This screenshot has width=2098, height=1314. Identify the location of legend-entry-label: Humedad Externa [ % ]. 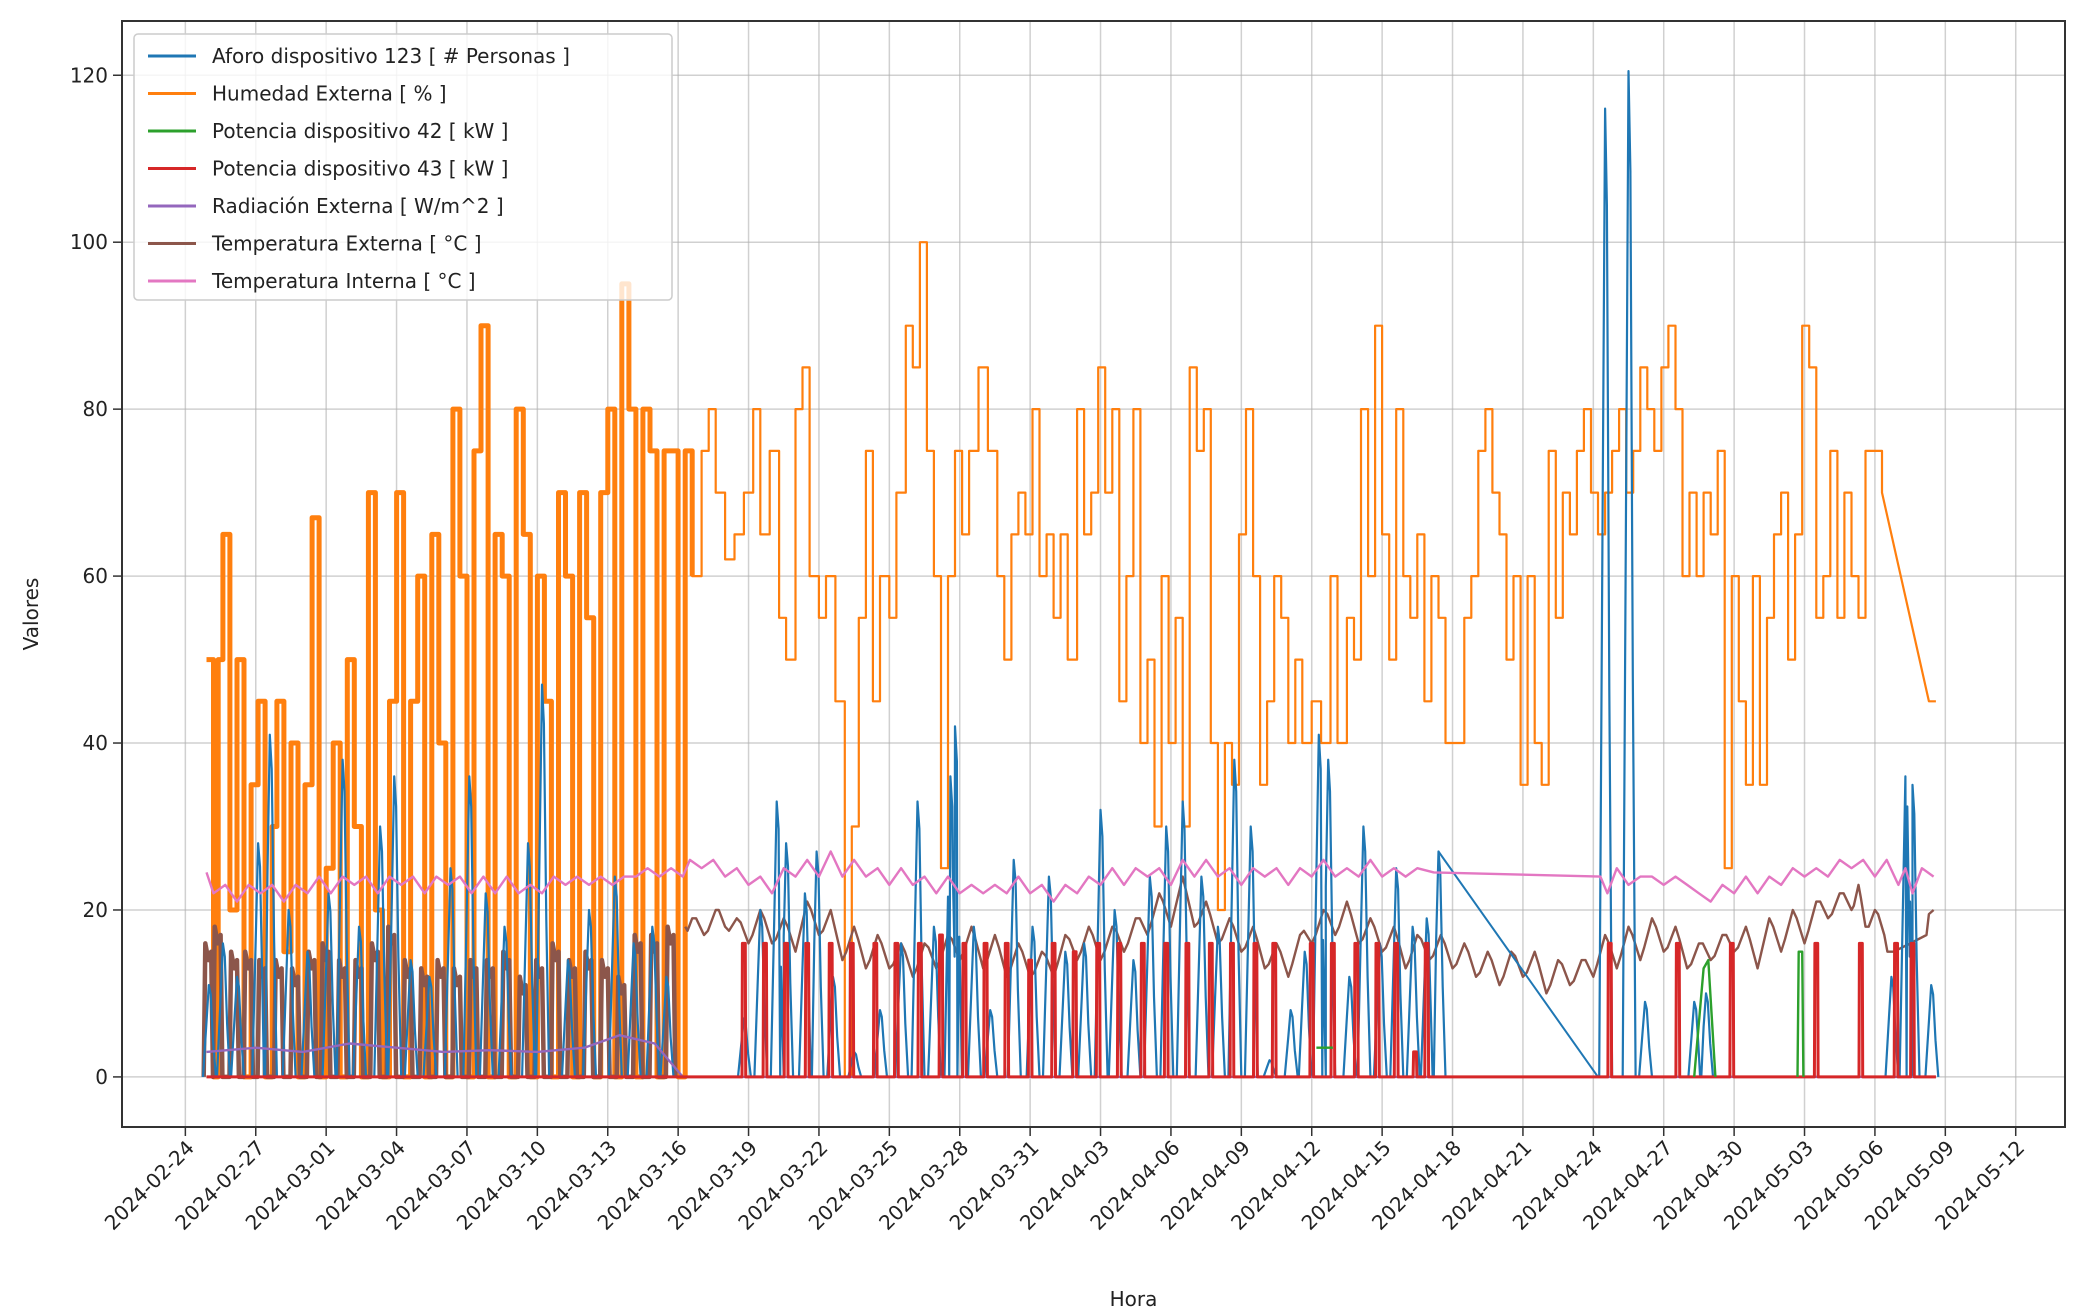
(329, 94).